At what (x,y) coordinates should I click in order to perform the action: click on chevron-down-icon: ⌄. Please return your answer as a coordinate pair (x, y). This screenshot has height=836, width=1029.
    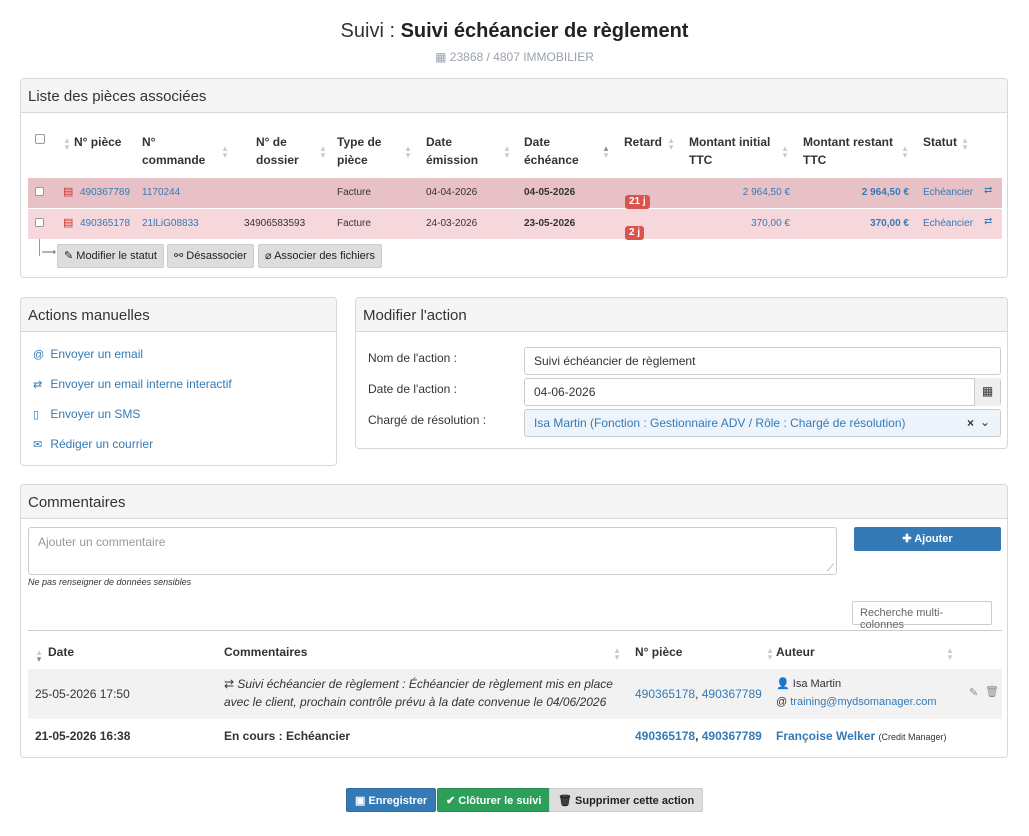
    Looking at the image, I should click on (984, 422).